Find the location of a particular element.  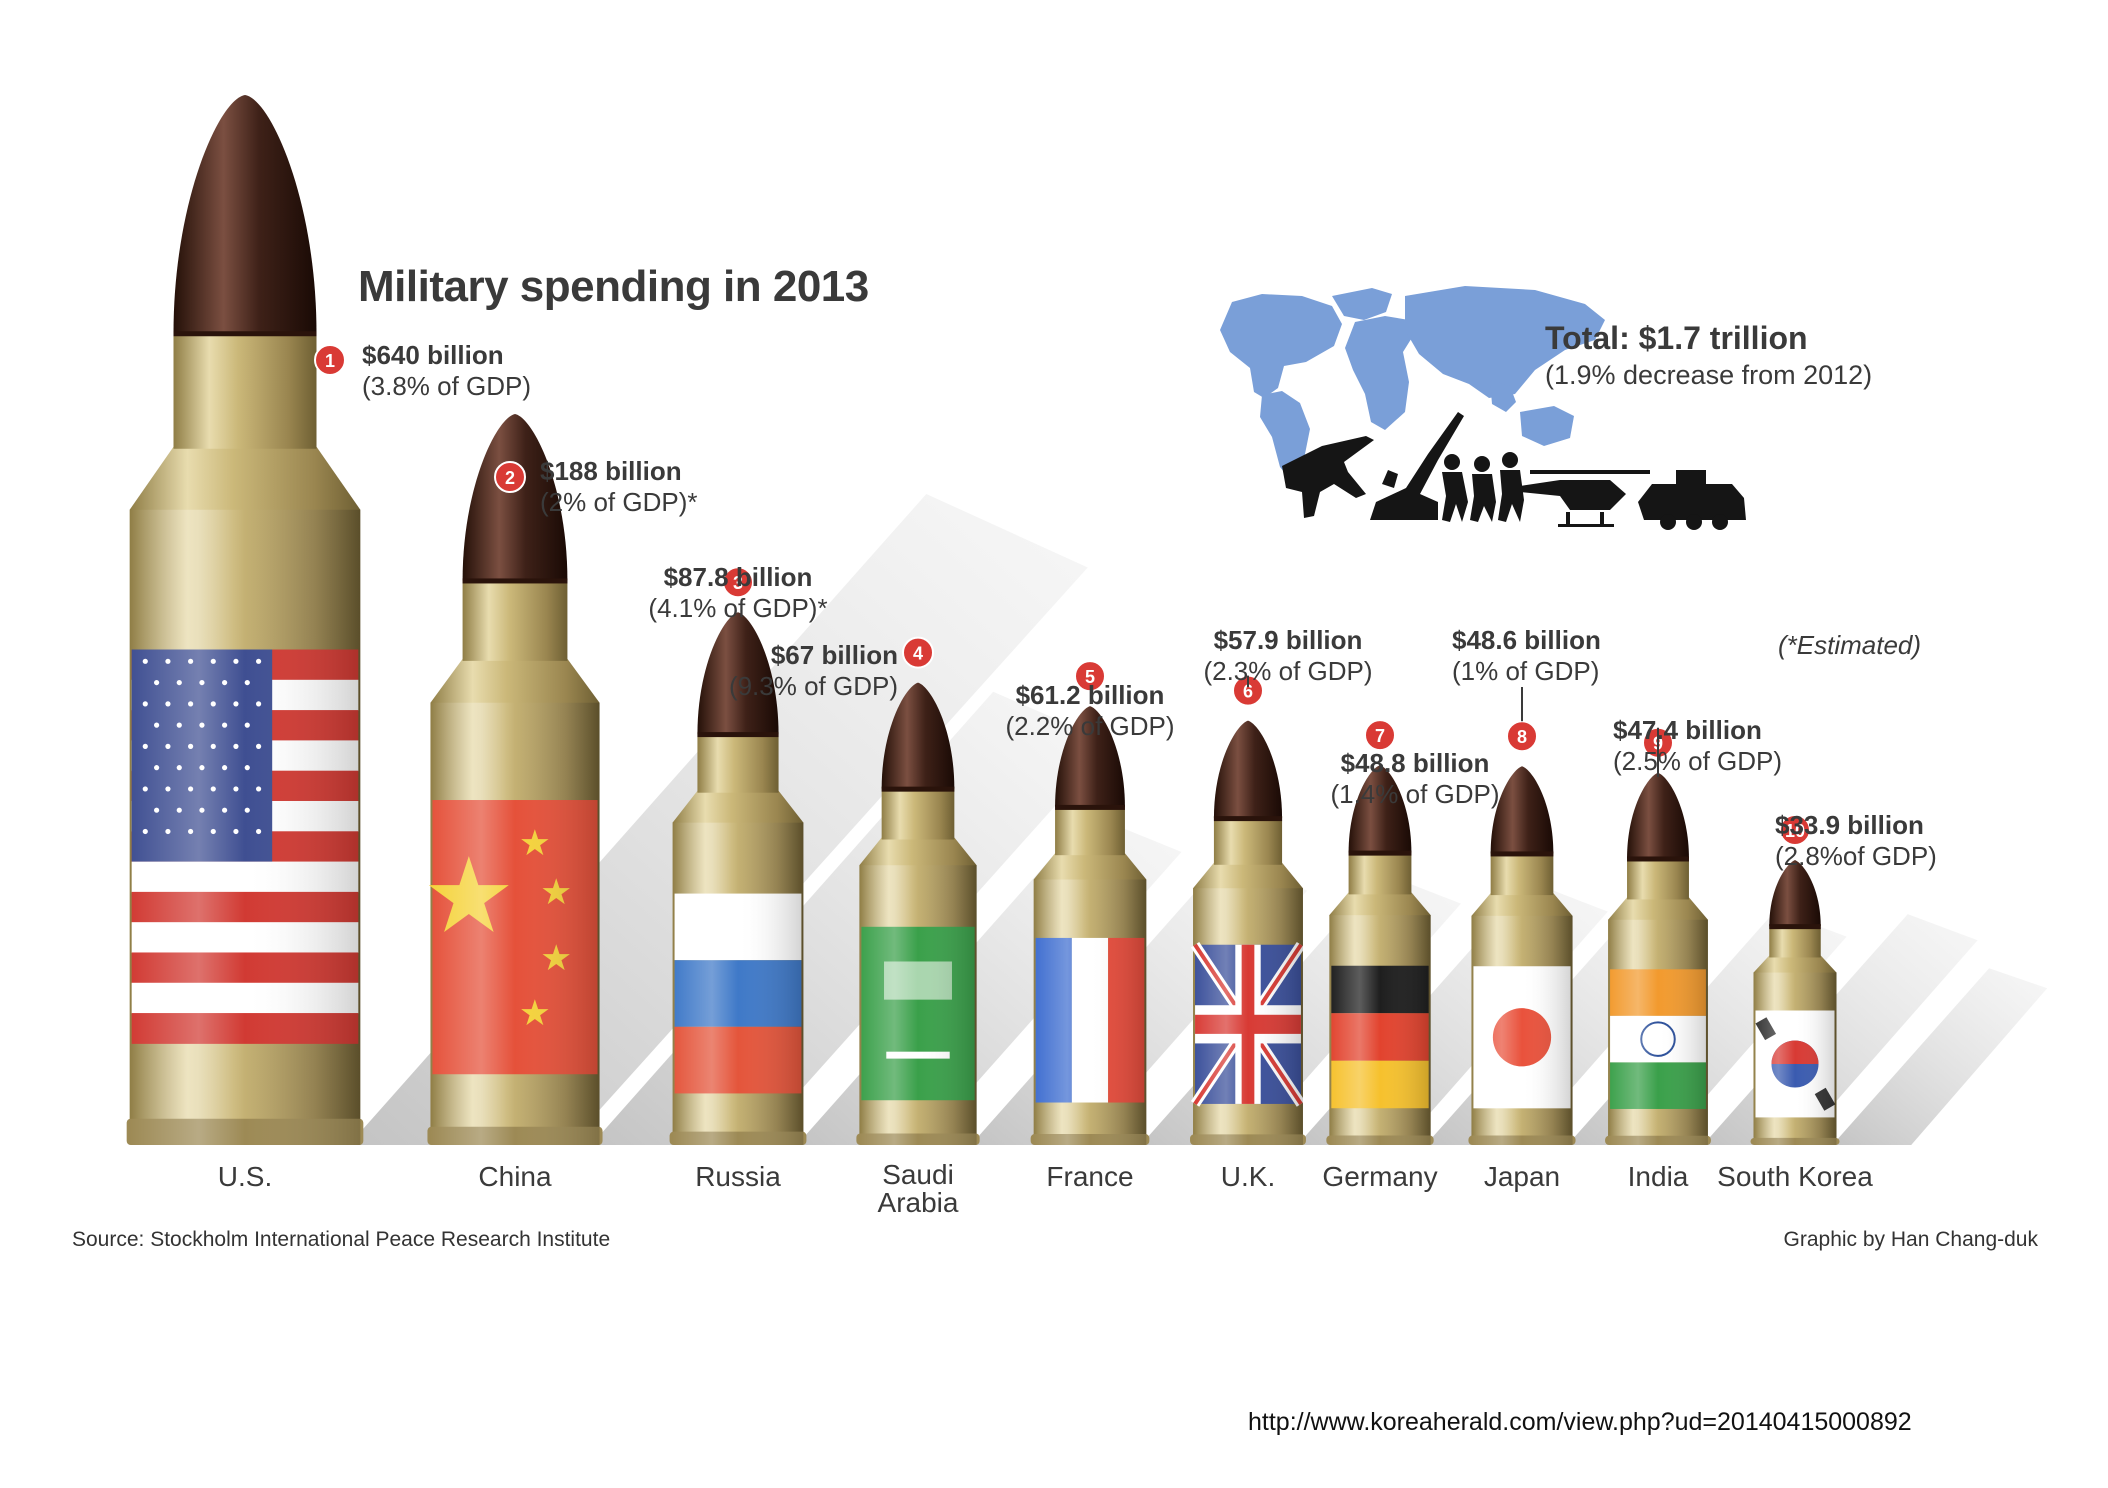

bullet-japan is located at coordinates (1522, 955).